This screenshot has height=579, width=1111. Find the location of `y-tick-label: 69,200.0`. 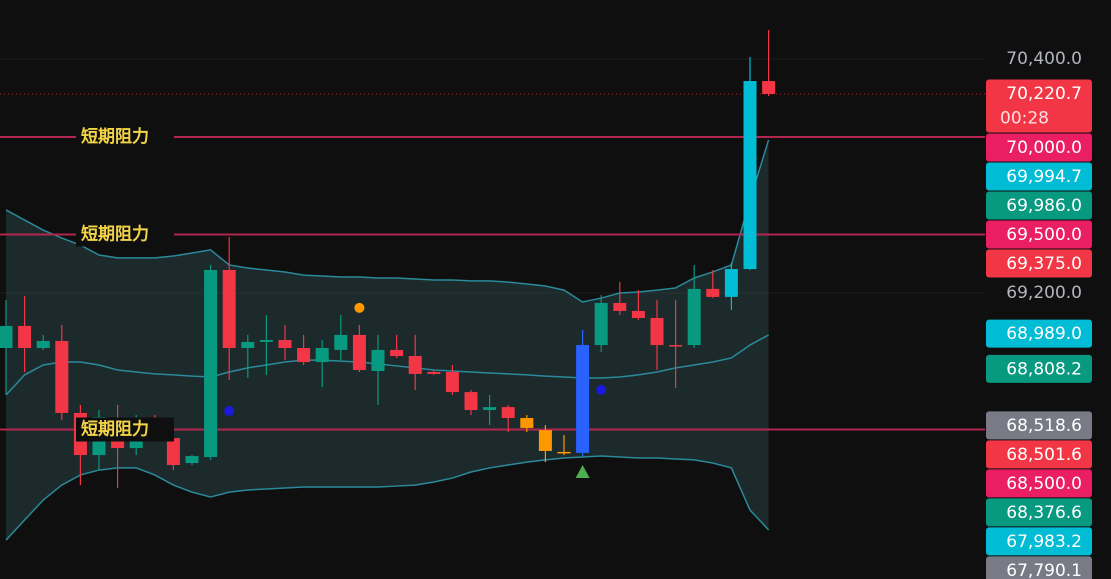

y-tick-label: 69,200.0 is located at coordinates (1044, 293).